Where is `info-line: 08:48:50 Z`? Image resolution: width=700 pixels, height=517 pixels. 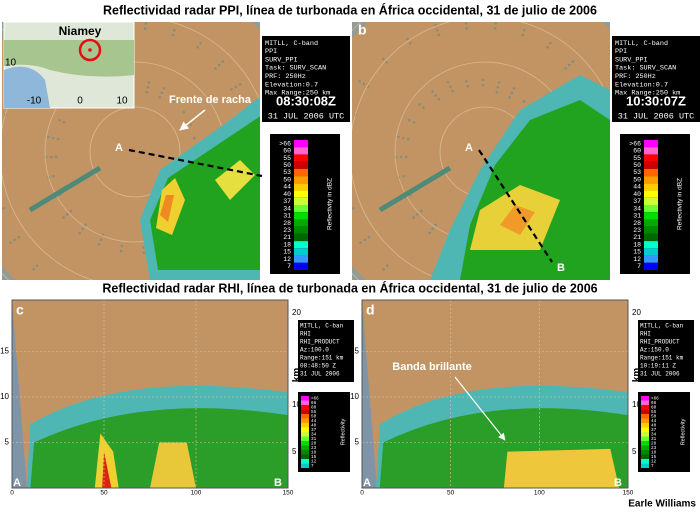 info-line: 08:48:50 Z is located at coordinates (318, 366).